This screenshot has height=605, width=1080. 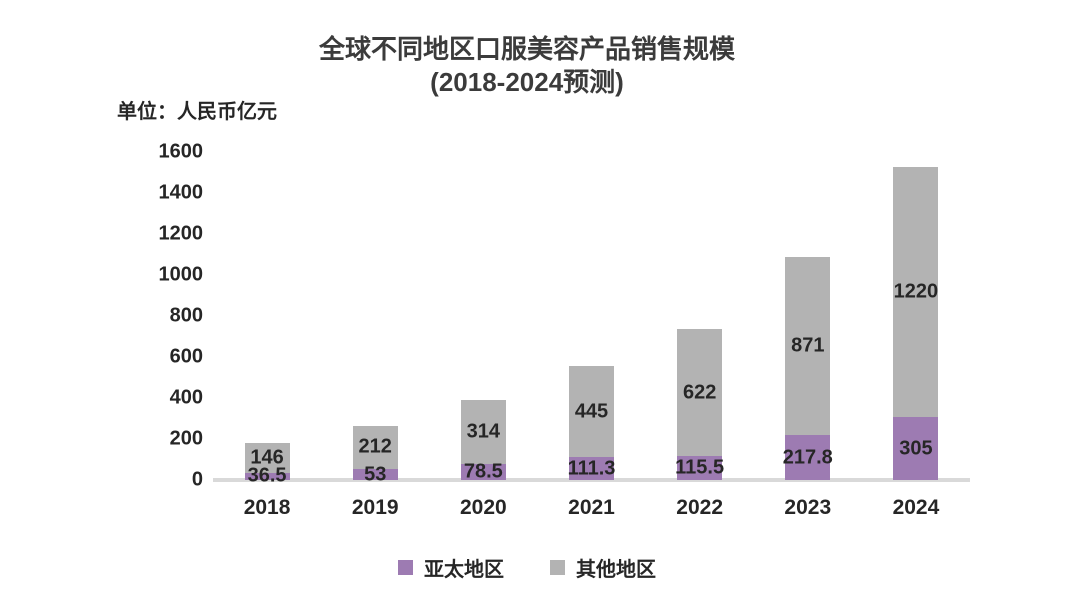 I want to click on bar-value-label: 78.5, so click(x=483, y=471).